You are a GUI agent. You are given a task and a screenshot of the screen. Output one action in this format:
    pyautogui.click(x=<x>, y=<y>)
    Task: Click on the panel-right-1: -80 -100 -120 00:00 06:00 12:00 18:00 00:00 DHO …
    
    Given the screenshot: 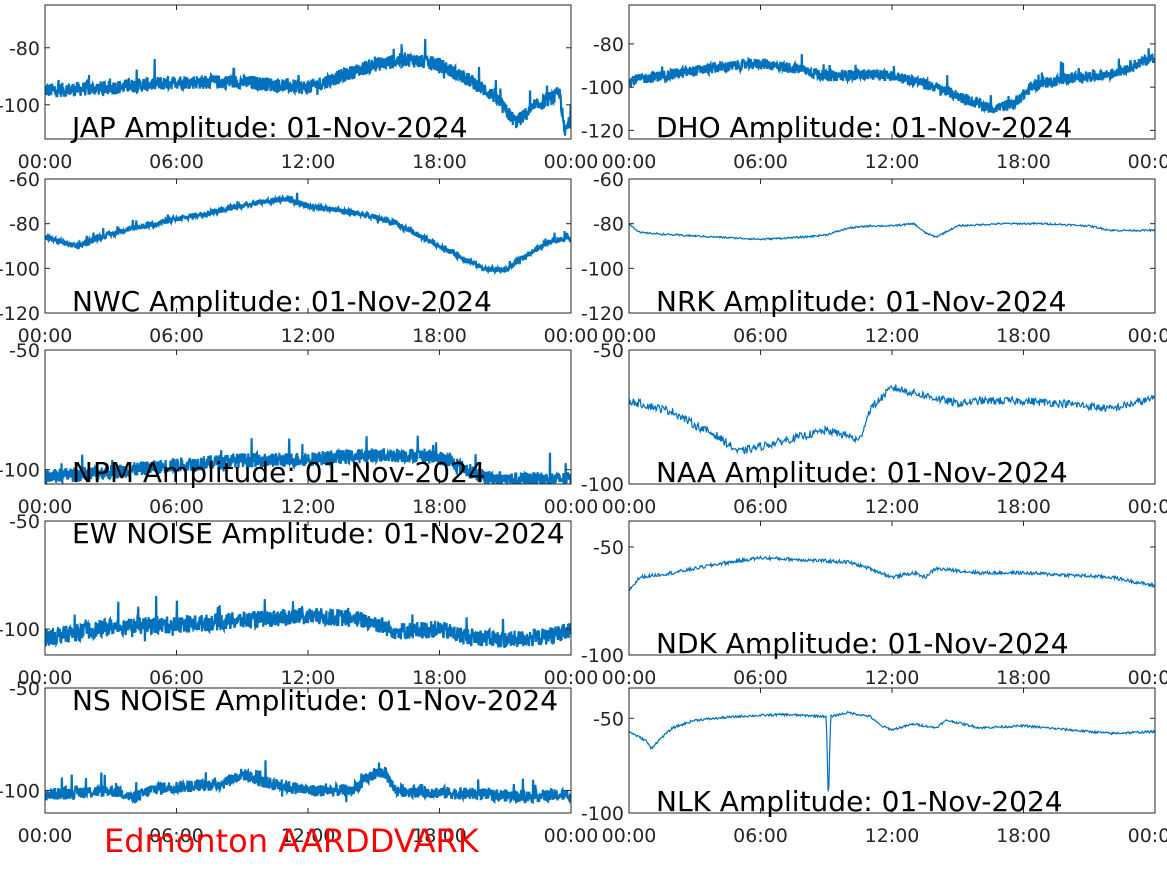 What is the action you would take?
    pyautogui.click(x=874, y=88)
    